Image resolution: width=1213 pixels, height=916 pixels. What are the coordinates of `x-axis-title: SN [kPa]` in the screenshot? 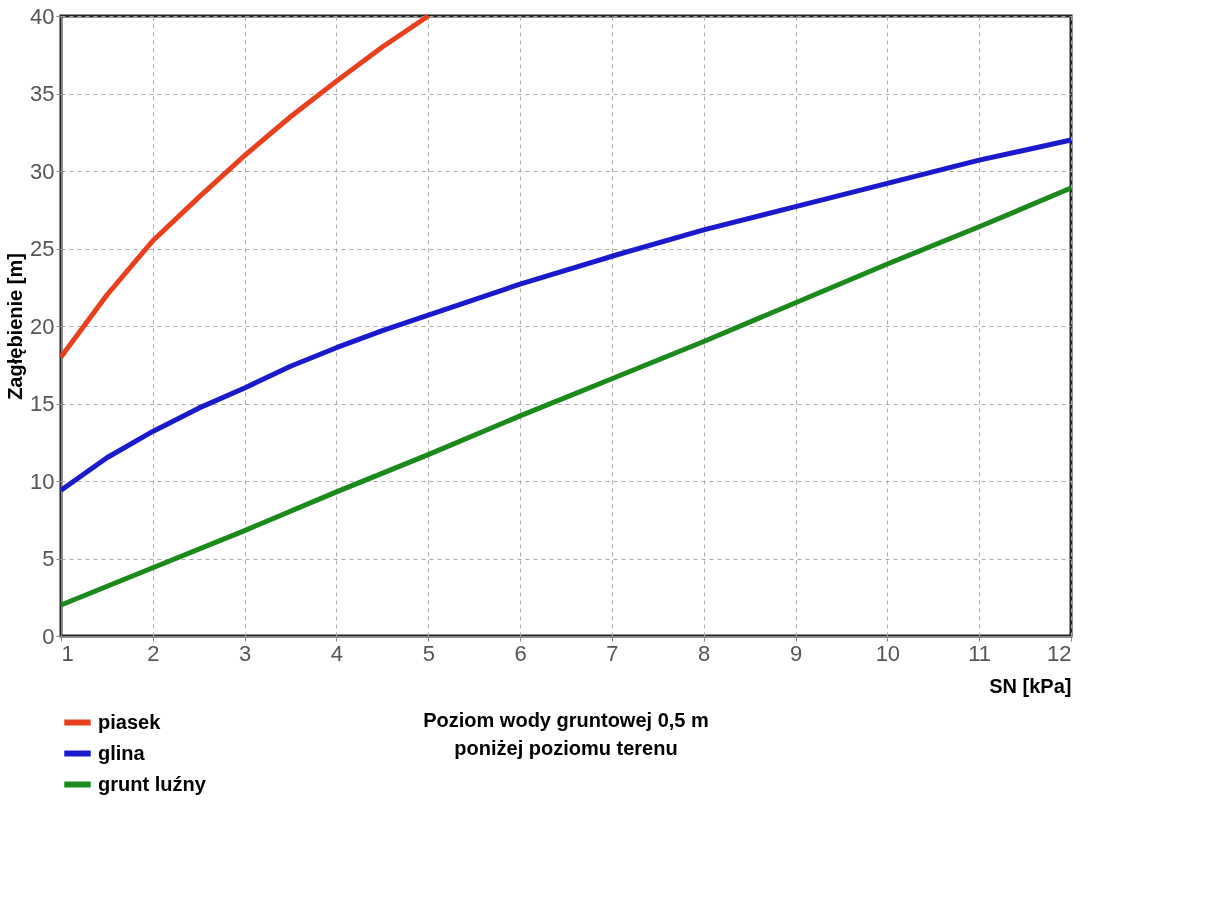 It's located at (1030, 685).